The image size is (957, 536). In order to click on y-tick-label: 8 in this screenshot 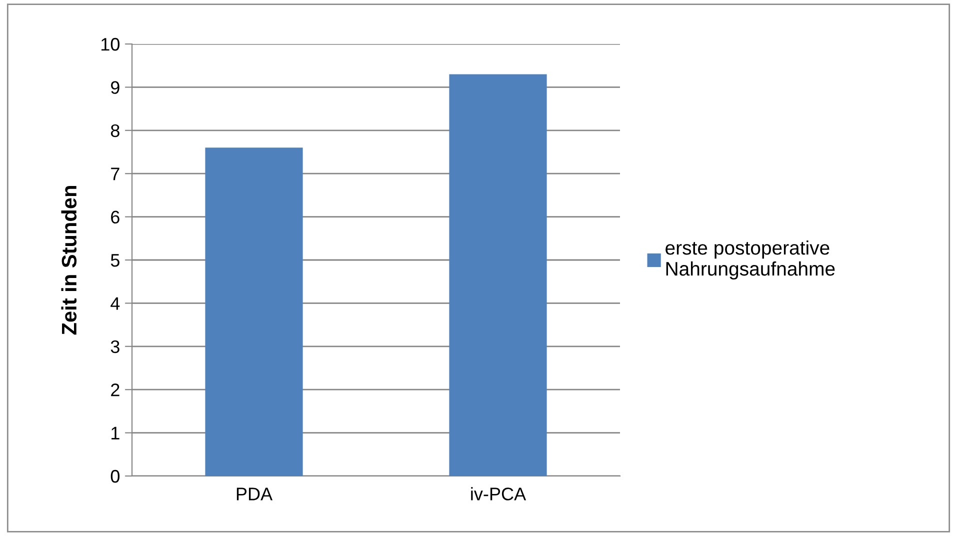, I will do `click(115, 131)`.